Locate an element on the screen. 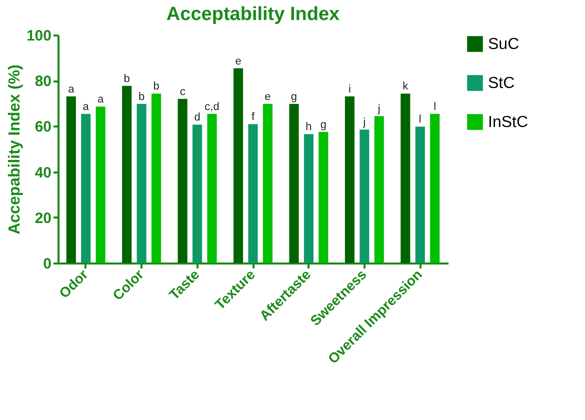 This screenshot has height=420, width=585. data-label: c,d is located at coordinates (212, 106).